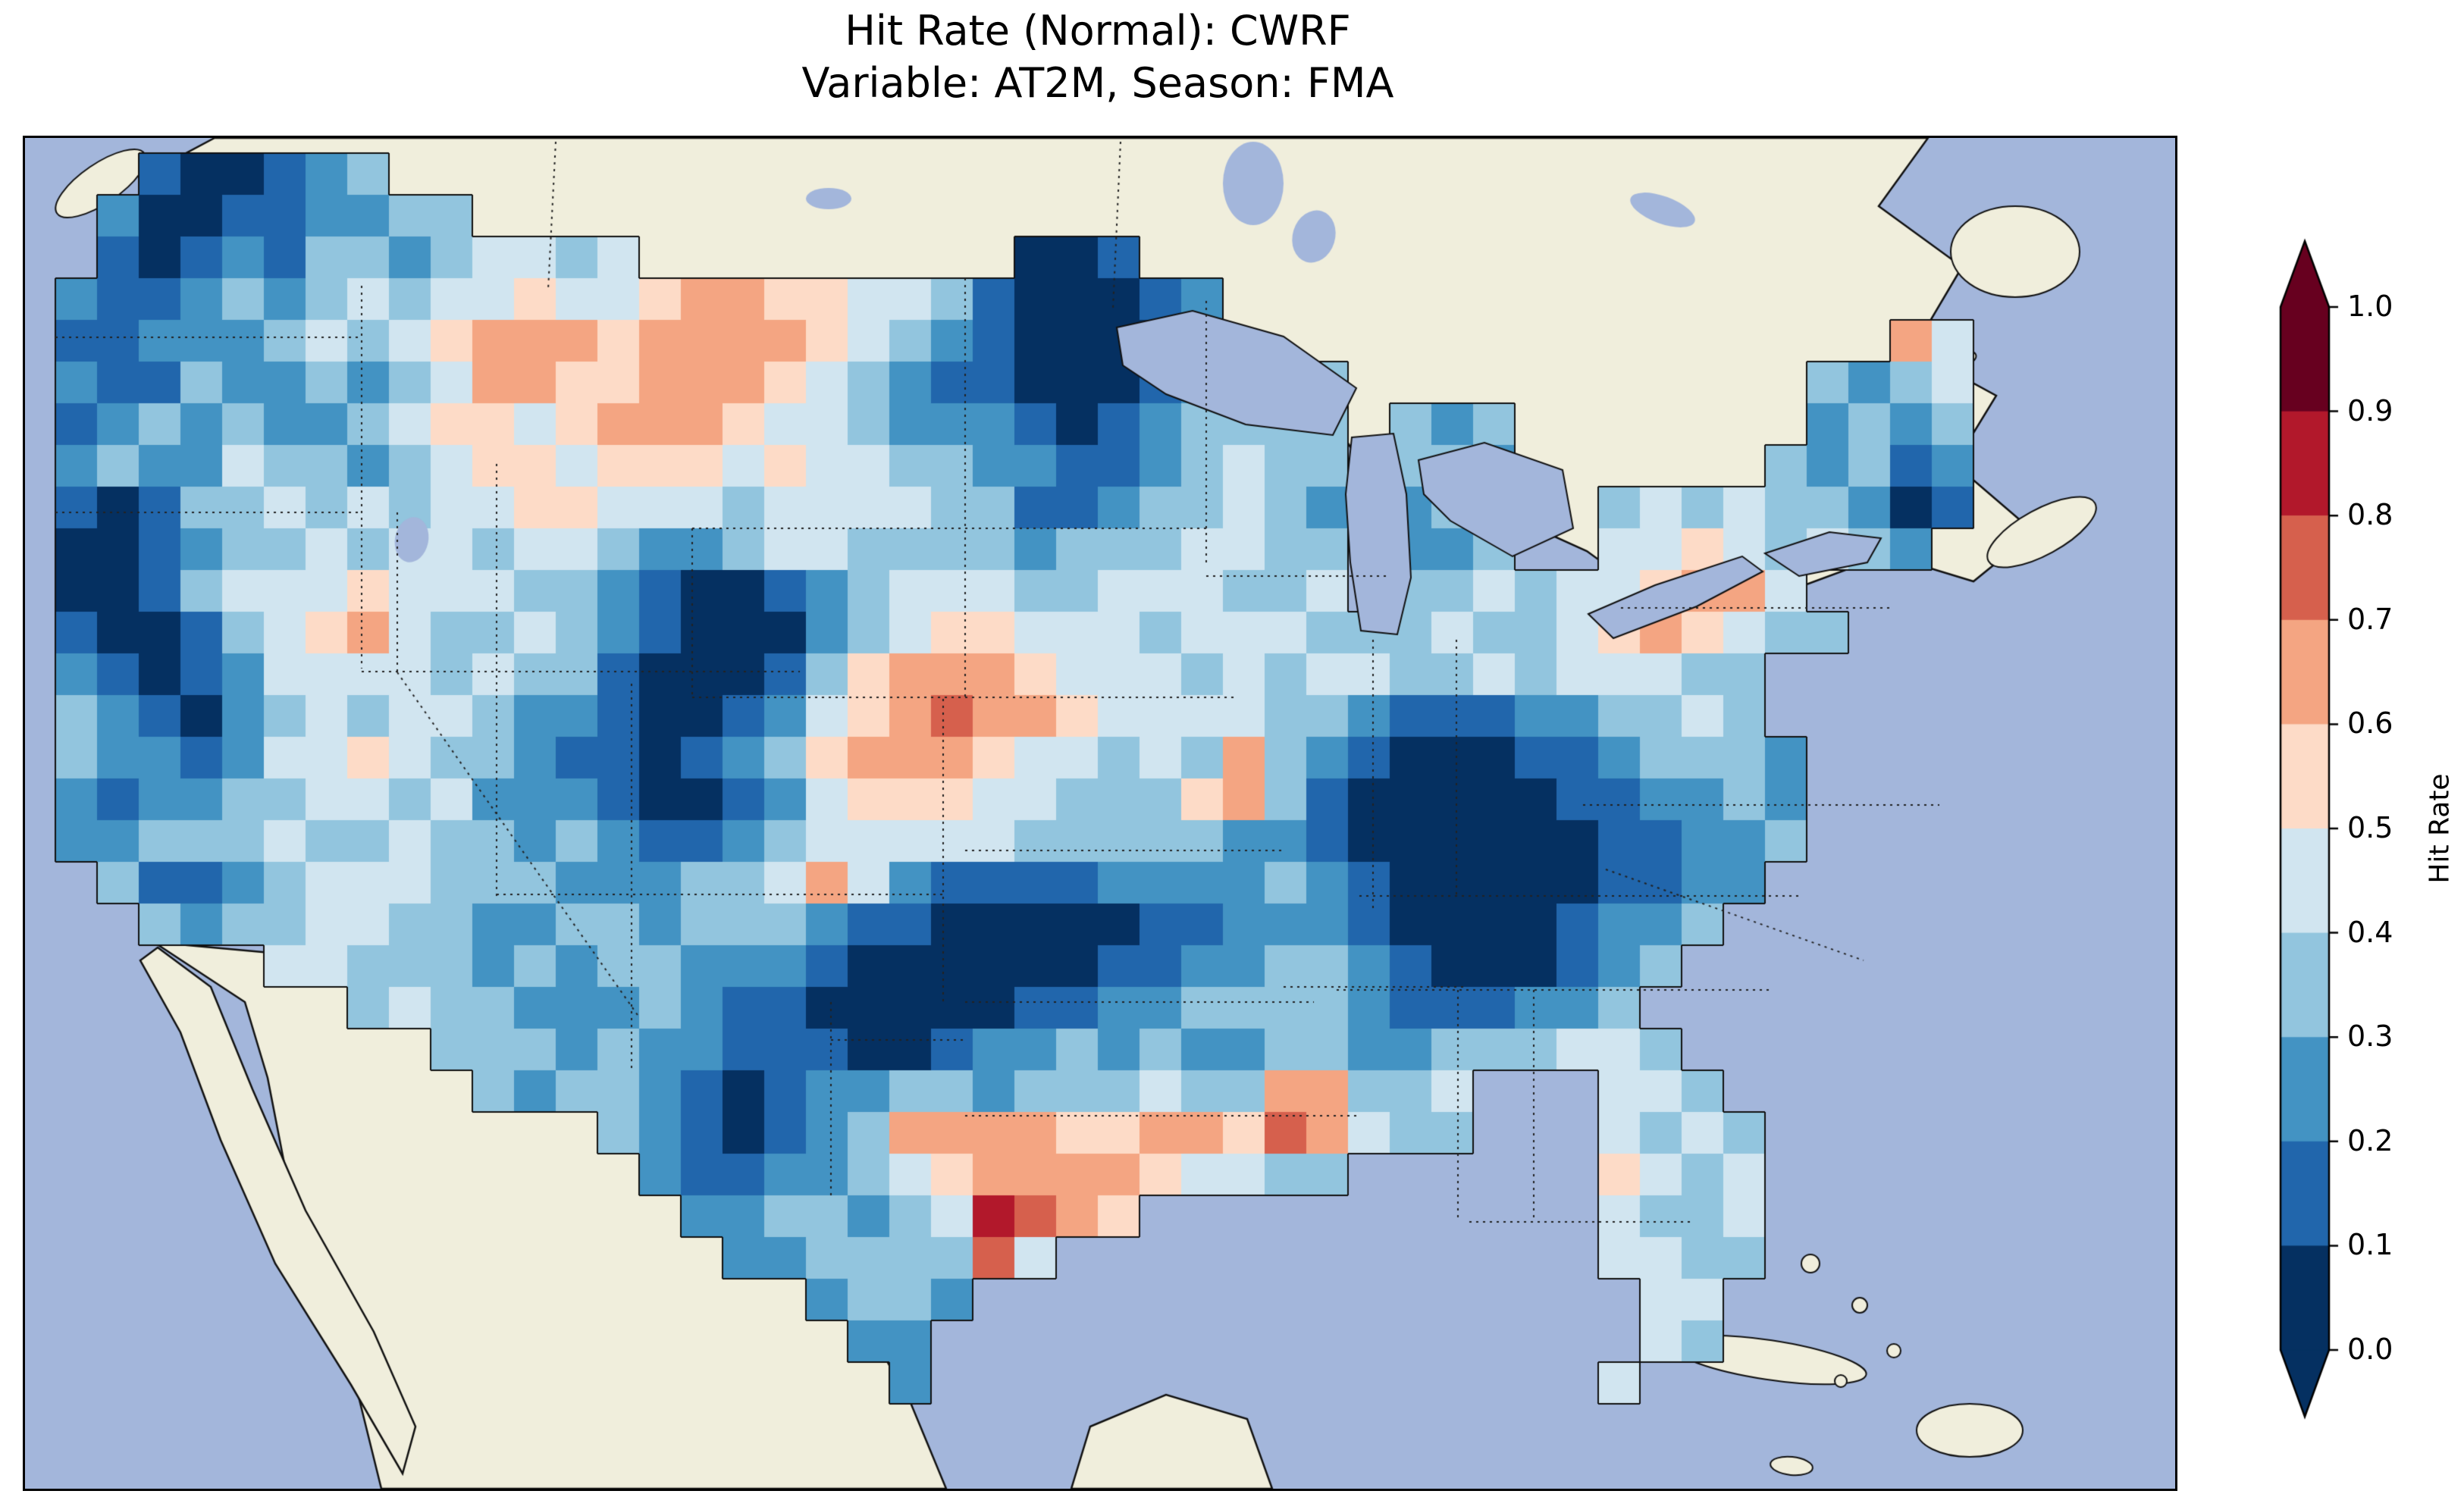  What do you see at coordinates (2370, 619) in the screenshot?
I see `colorbar-tick-label: 0.7` at bounding box center [2370, 619].